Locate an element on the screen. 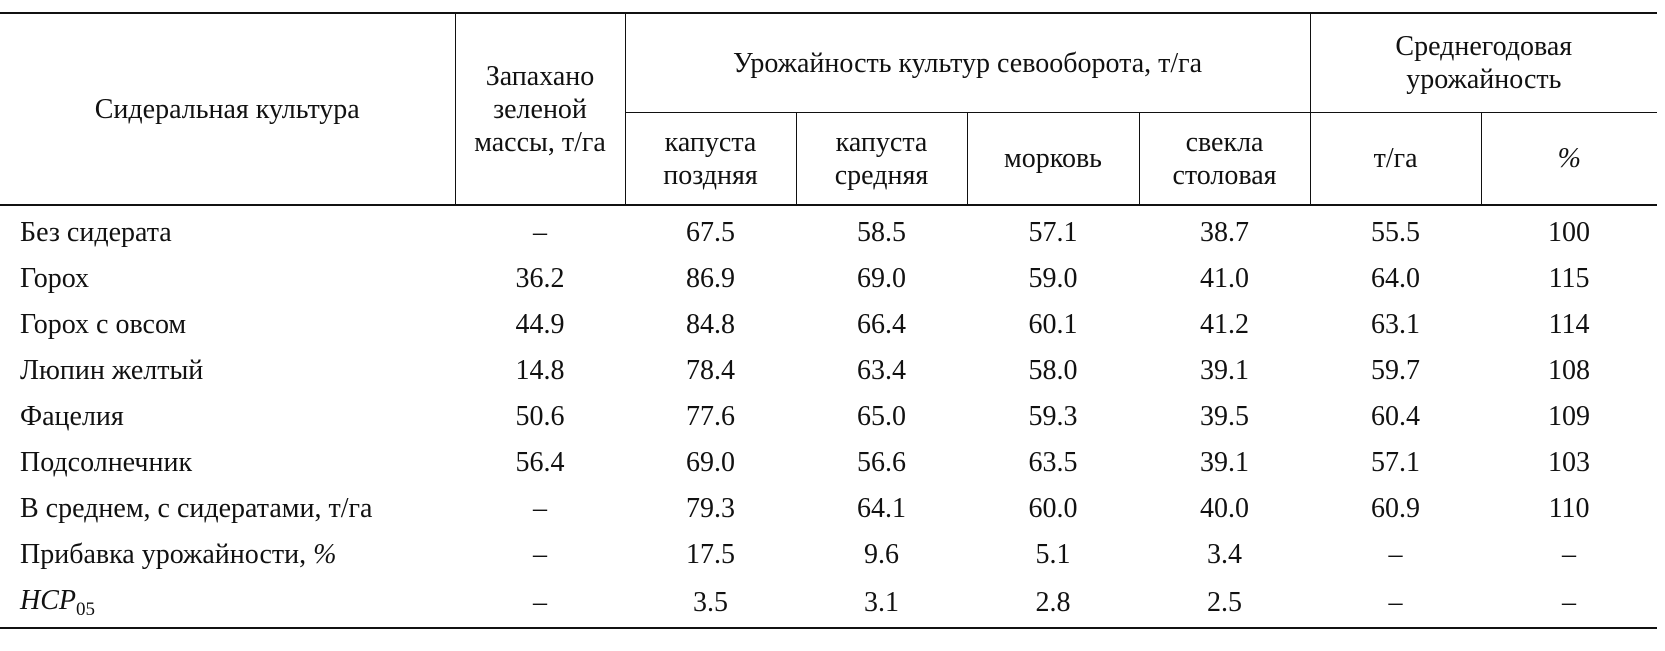  cell-c2: 65.0 is located at coordinates (881, 416).